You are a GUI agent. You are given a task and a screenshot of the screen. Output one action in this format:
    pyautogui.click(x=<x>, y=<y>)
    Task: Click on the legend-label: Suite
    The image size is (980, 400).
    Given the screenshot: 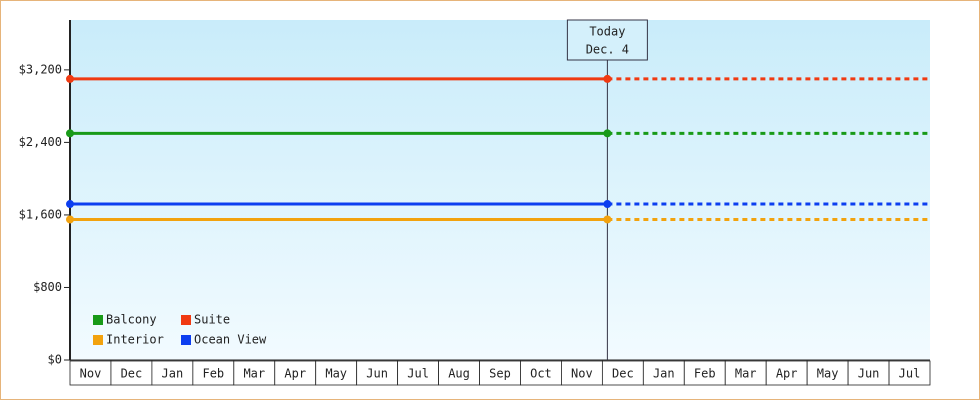 What is the action you would take?
    pyautogui.click(x=212, y=320)
    